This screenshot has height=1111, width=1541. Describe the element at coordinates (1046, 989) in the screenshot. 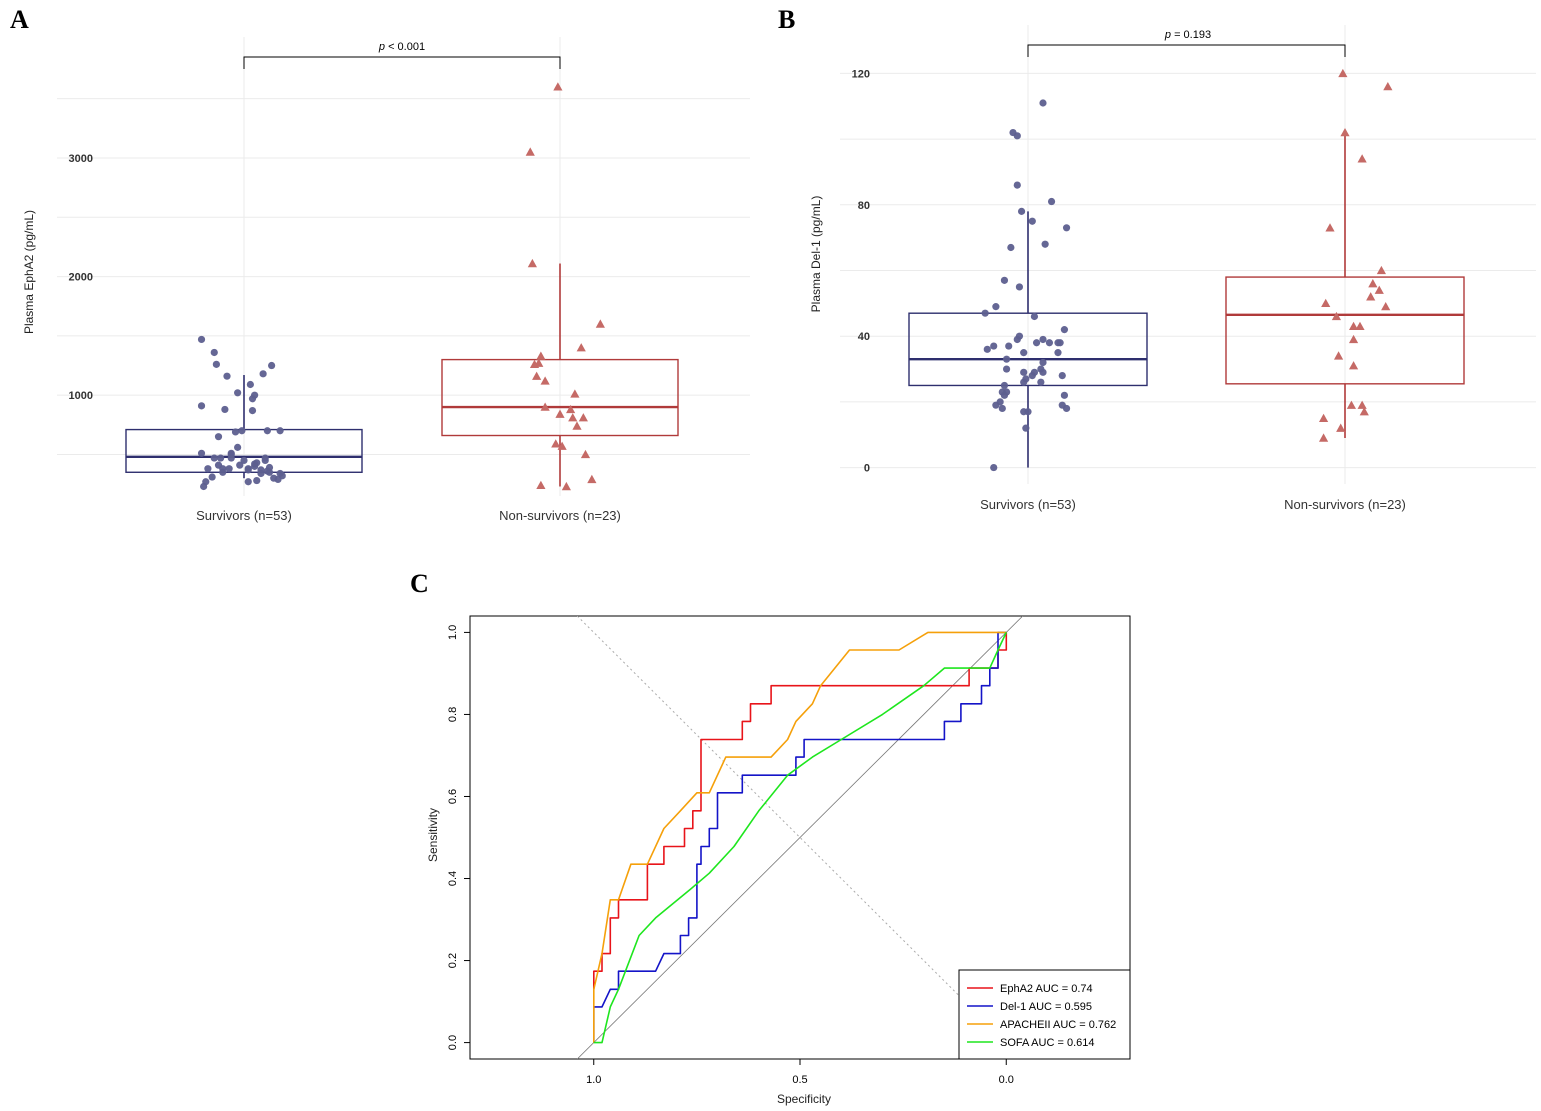

I see `legend-label-ephA2: EphA2 AUC = 0.74` at that location.